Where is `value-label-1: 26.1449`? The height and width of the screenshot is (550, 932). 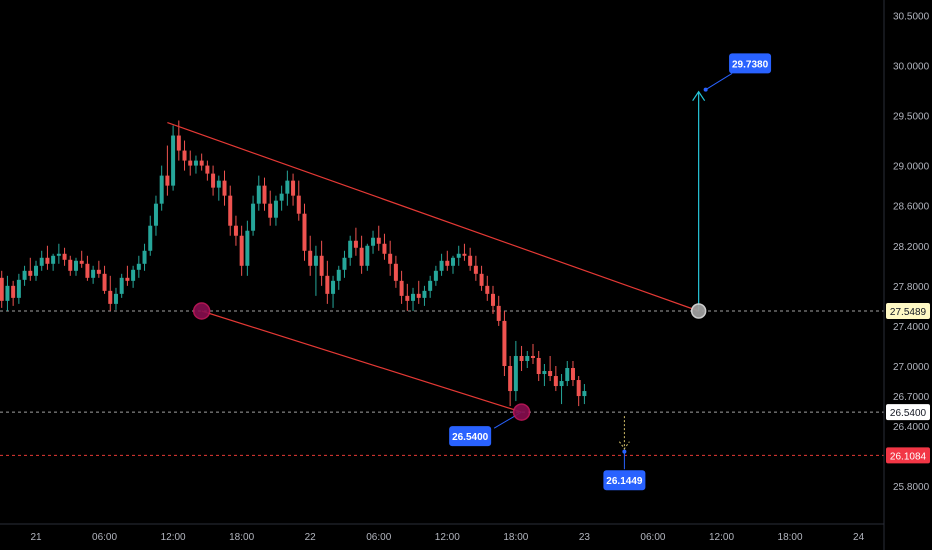
value-label-1: 26.1449 is located at coordinates (624, 480).